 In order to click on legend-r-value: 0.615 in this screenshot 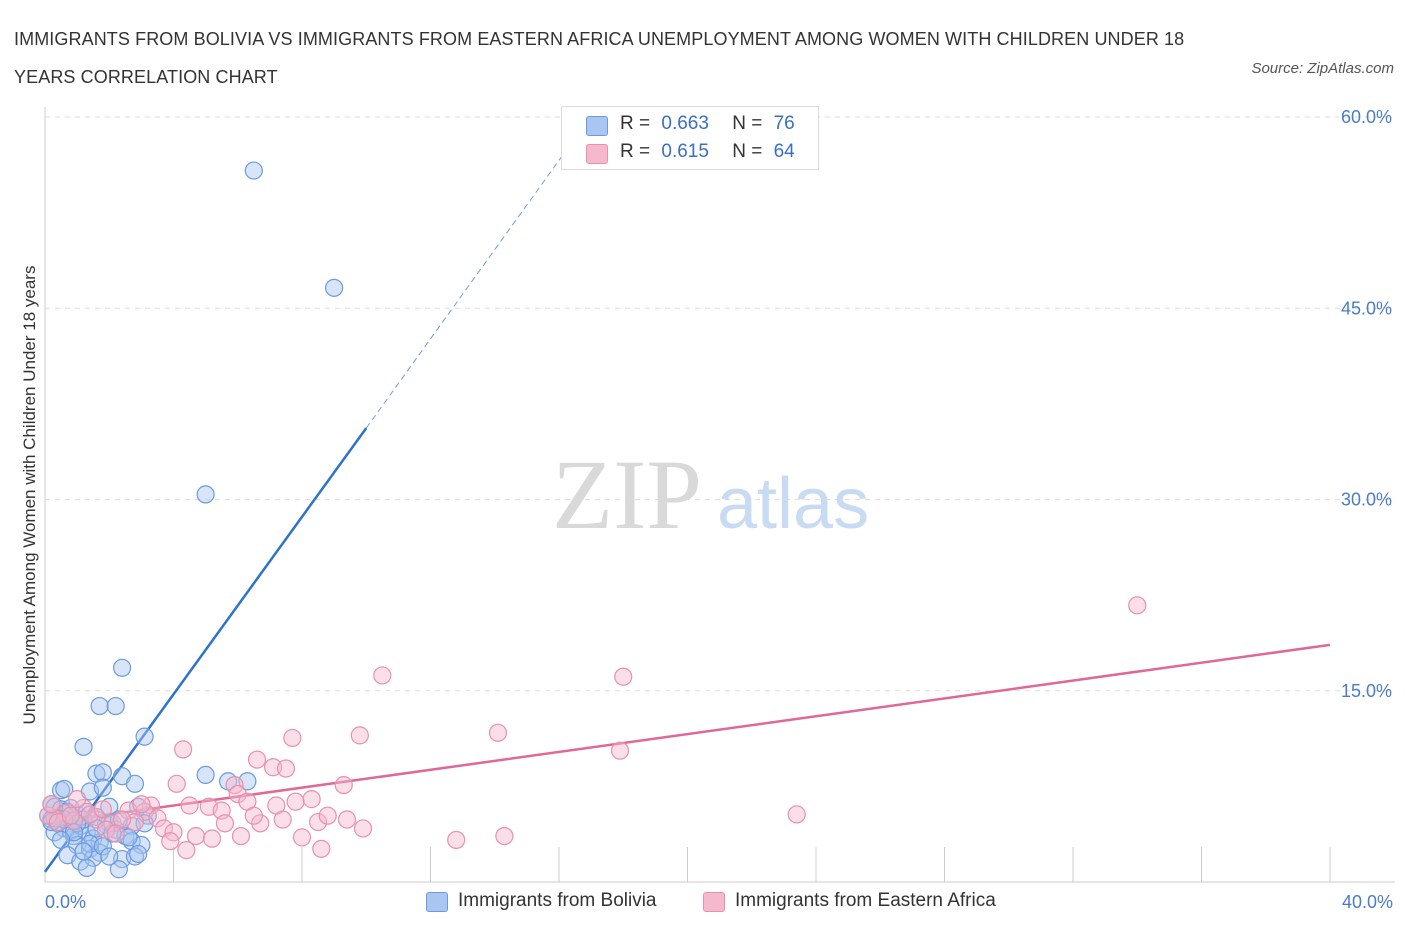, I will do `click(685, 151)`.